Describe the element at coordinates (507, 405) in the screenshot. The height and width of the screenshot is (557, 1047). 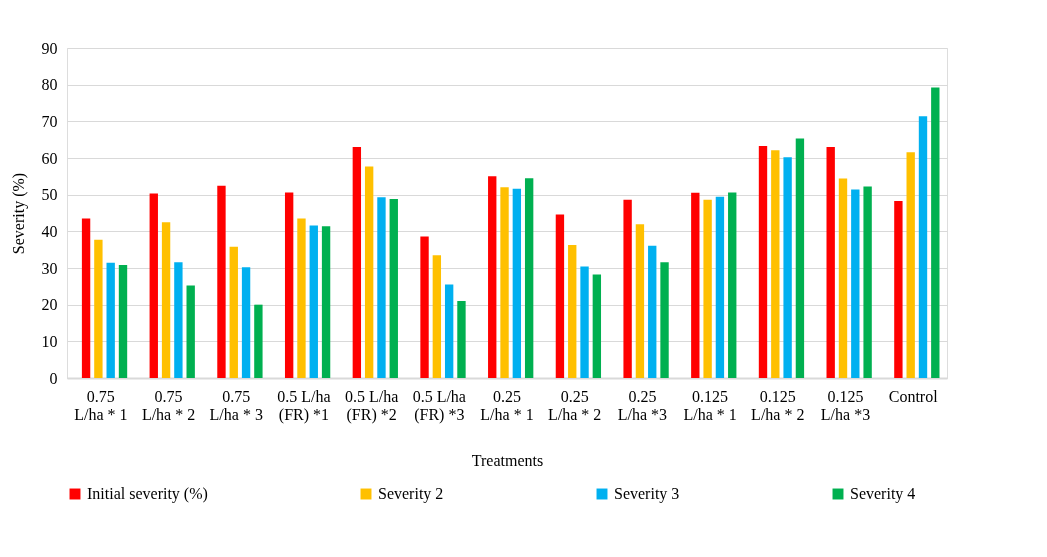
I see `x-tick-label: 0.25 L/ha * 1` at that location.